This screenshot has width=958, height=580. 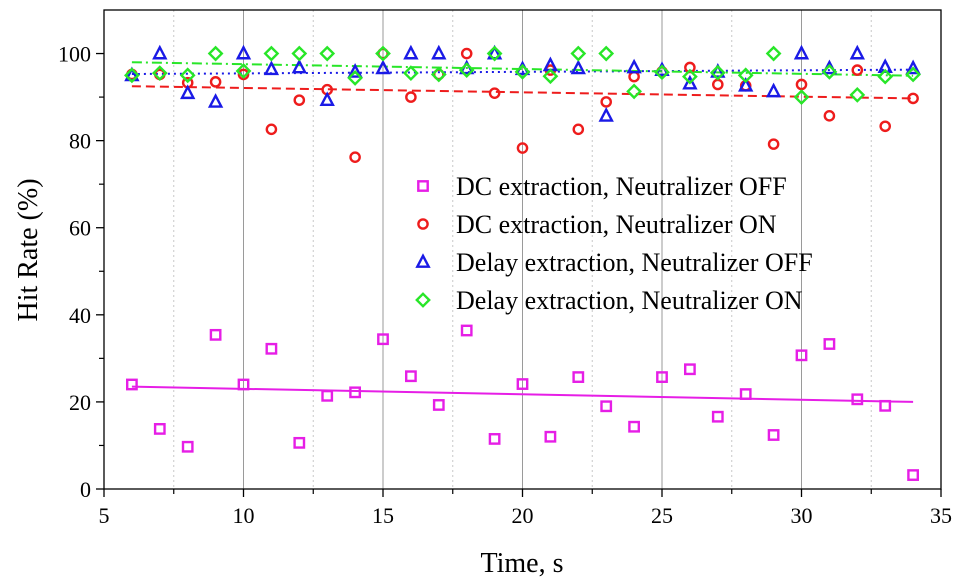 What do you see at coordinates (662, 515) in the screenshot?
I see `x-tick-label: 25` at bounding box center [662, 515].